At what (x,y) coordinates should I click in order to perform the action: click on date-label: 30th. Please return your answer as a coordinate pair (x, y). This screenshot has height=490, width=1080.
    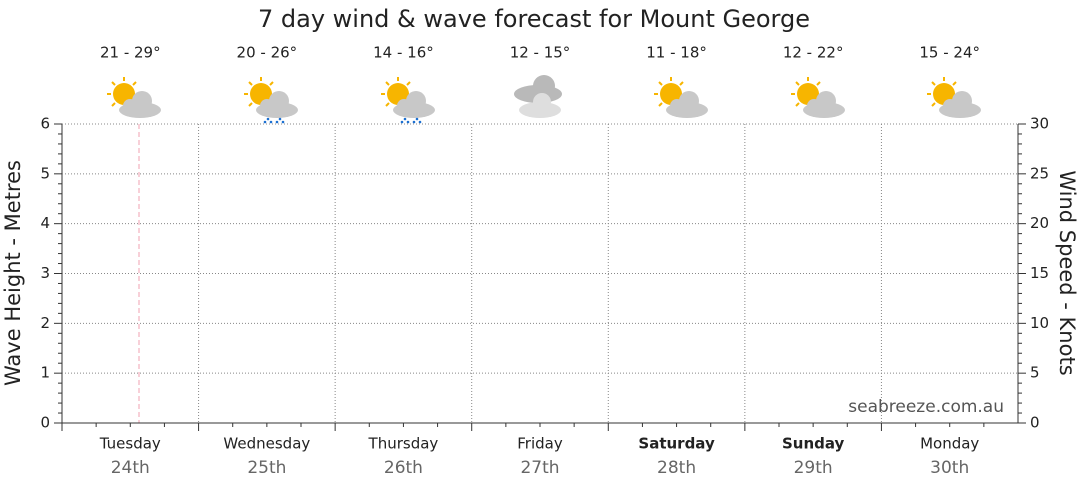
    Looking at the image, I should click on (949, 468).